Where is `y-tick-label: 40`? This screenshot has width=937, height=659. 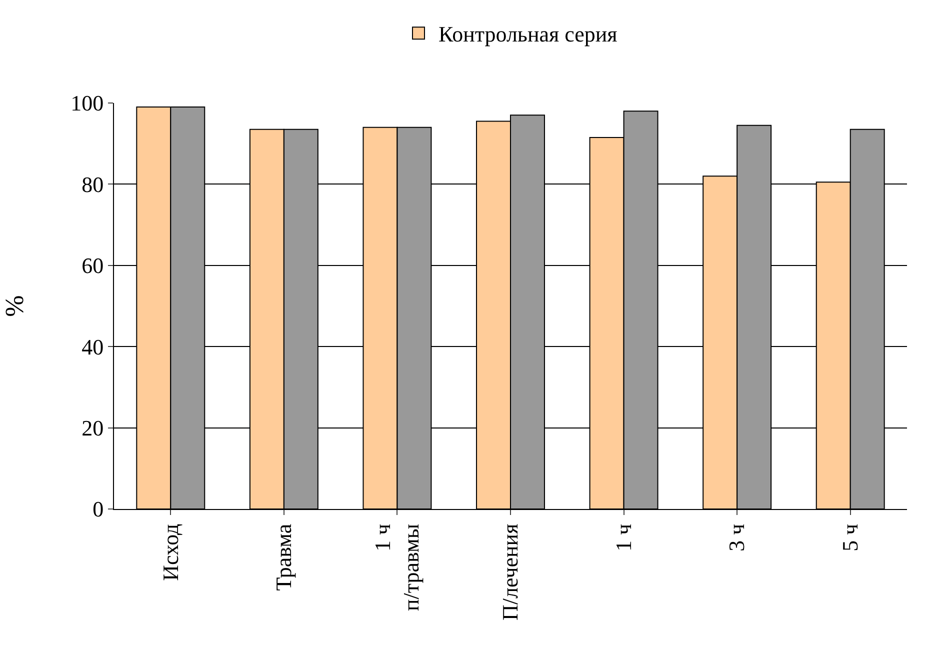 y-tick-label: 40 is located at coordinates (93, 347).